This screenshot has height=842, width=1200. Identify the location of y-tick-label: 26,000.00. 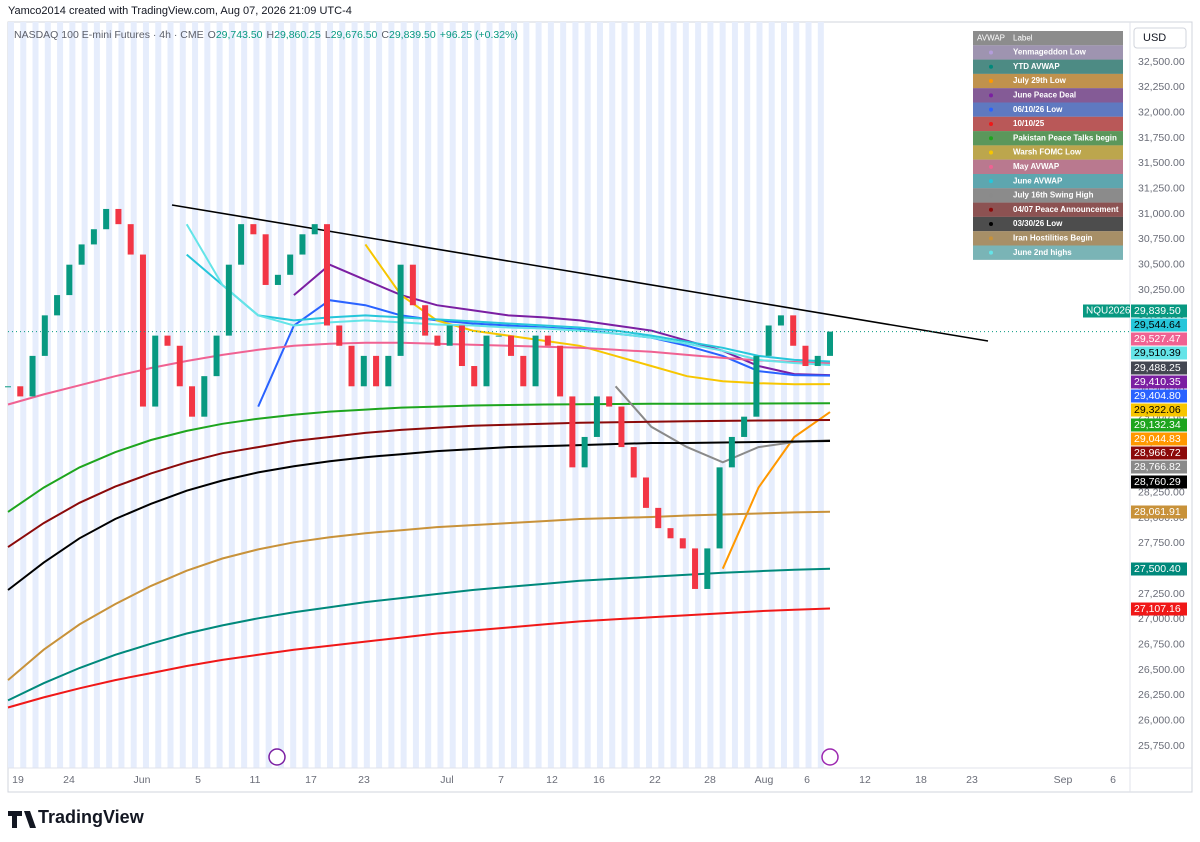
(1161, 720).